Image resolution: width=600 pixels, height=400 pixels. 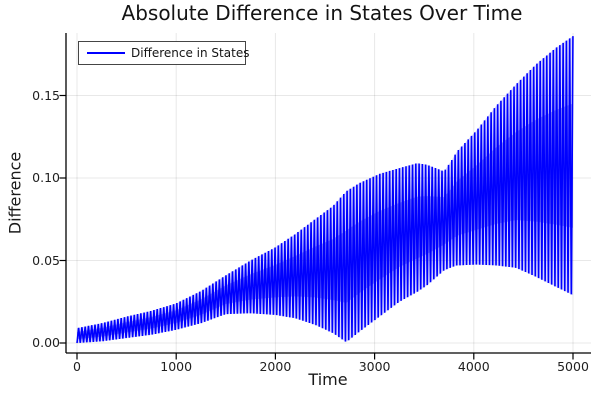 I want to click on x-tick-label: 5000, so click(x=573, y=366).